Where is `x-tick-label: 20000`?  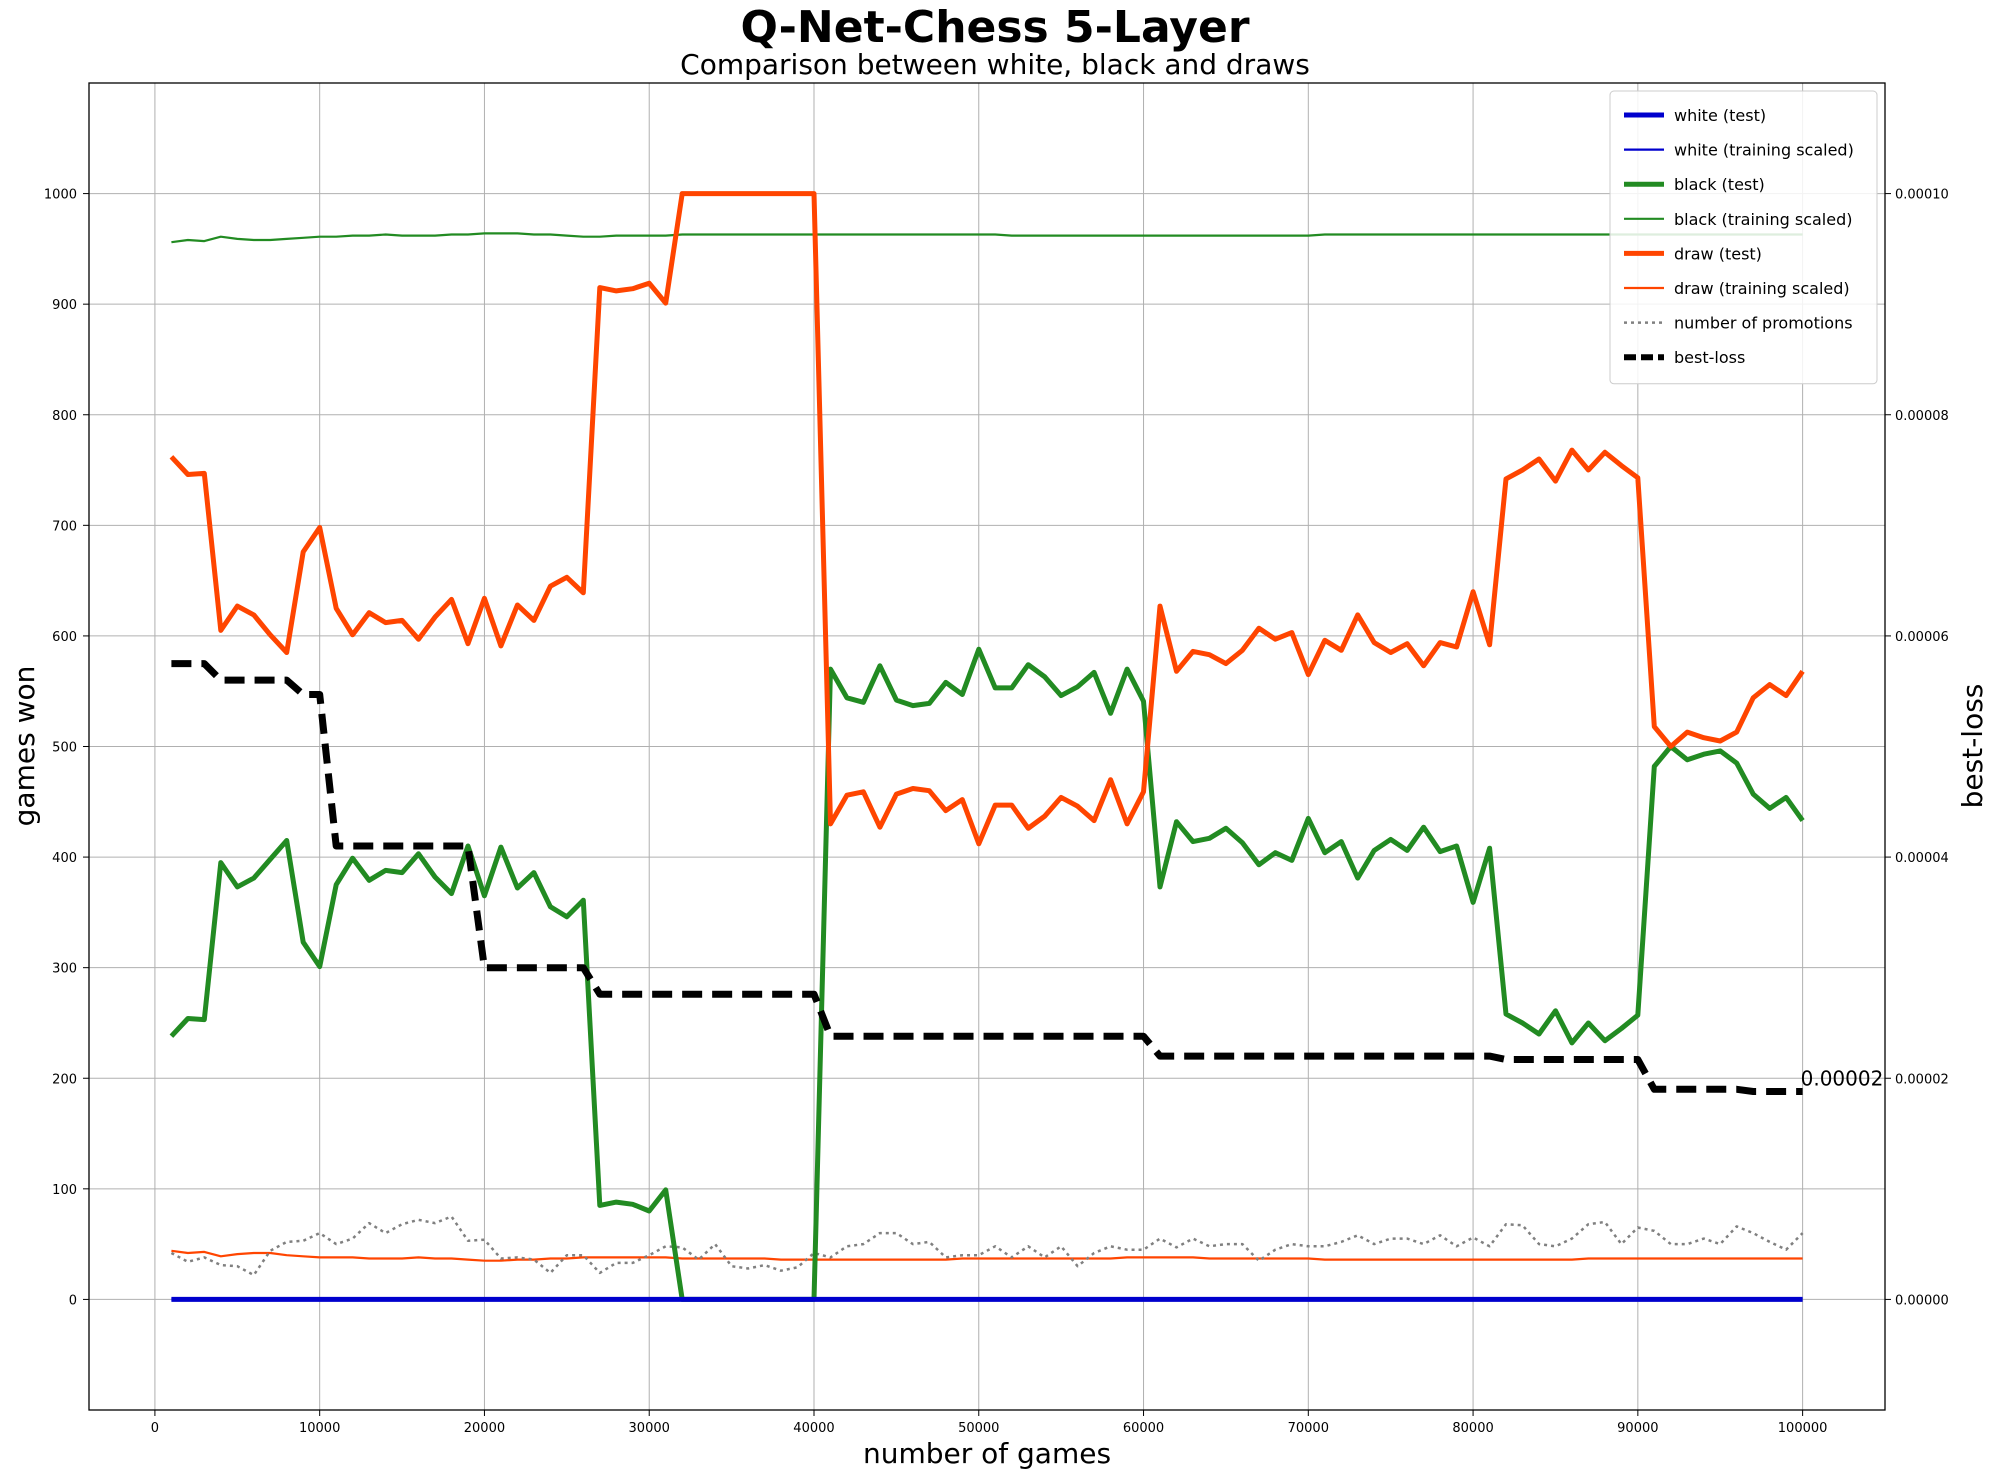
x-tick-label: 20000 is located at coordinates (484, 1428).